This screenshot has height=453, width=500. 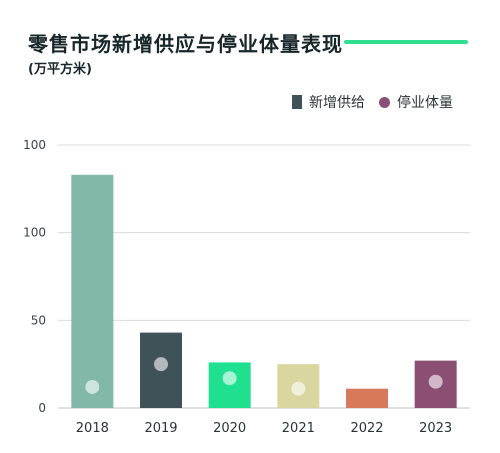 I want to click on legend: 新增供给 停业体量, so click(x=379, y=102).